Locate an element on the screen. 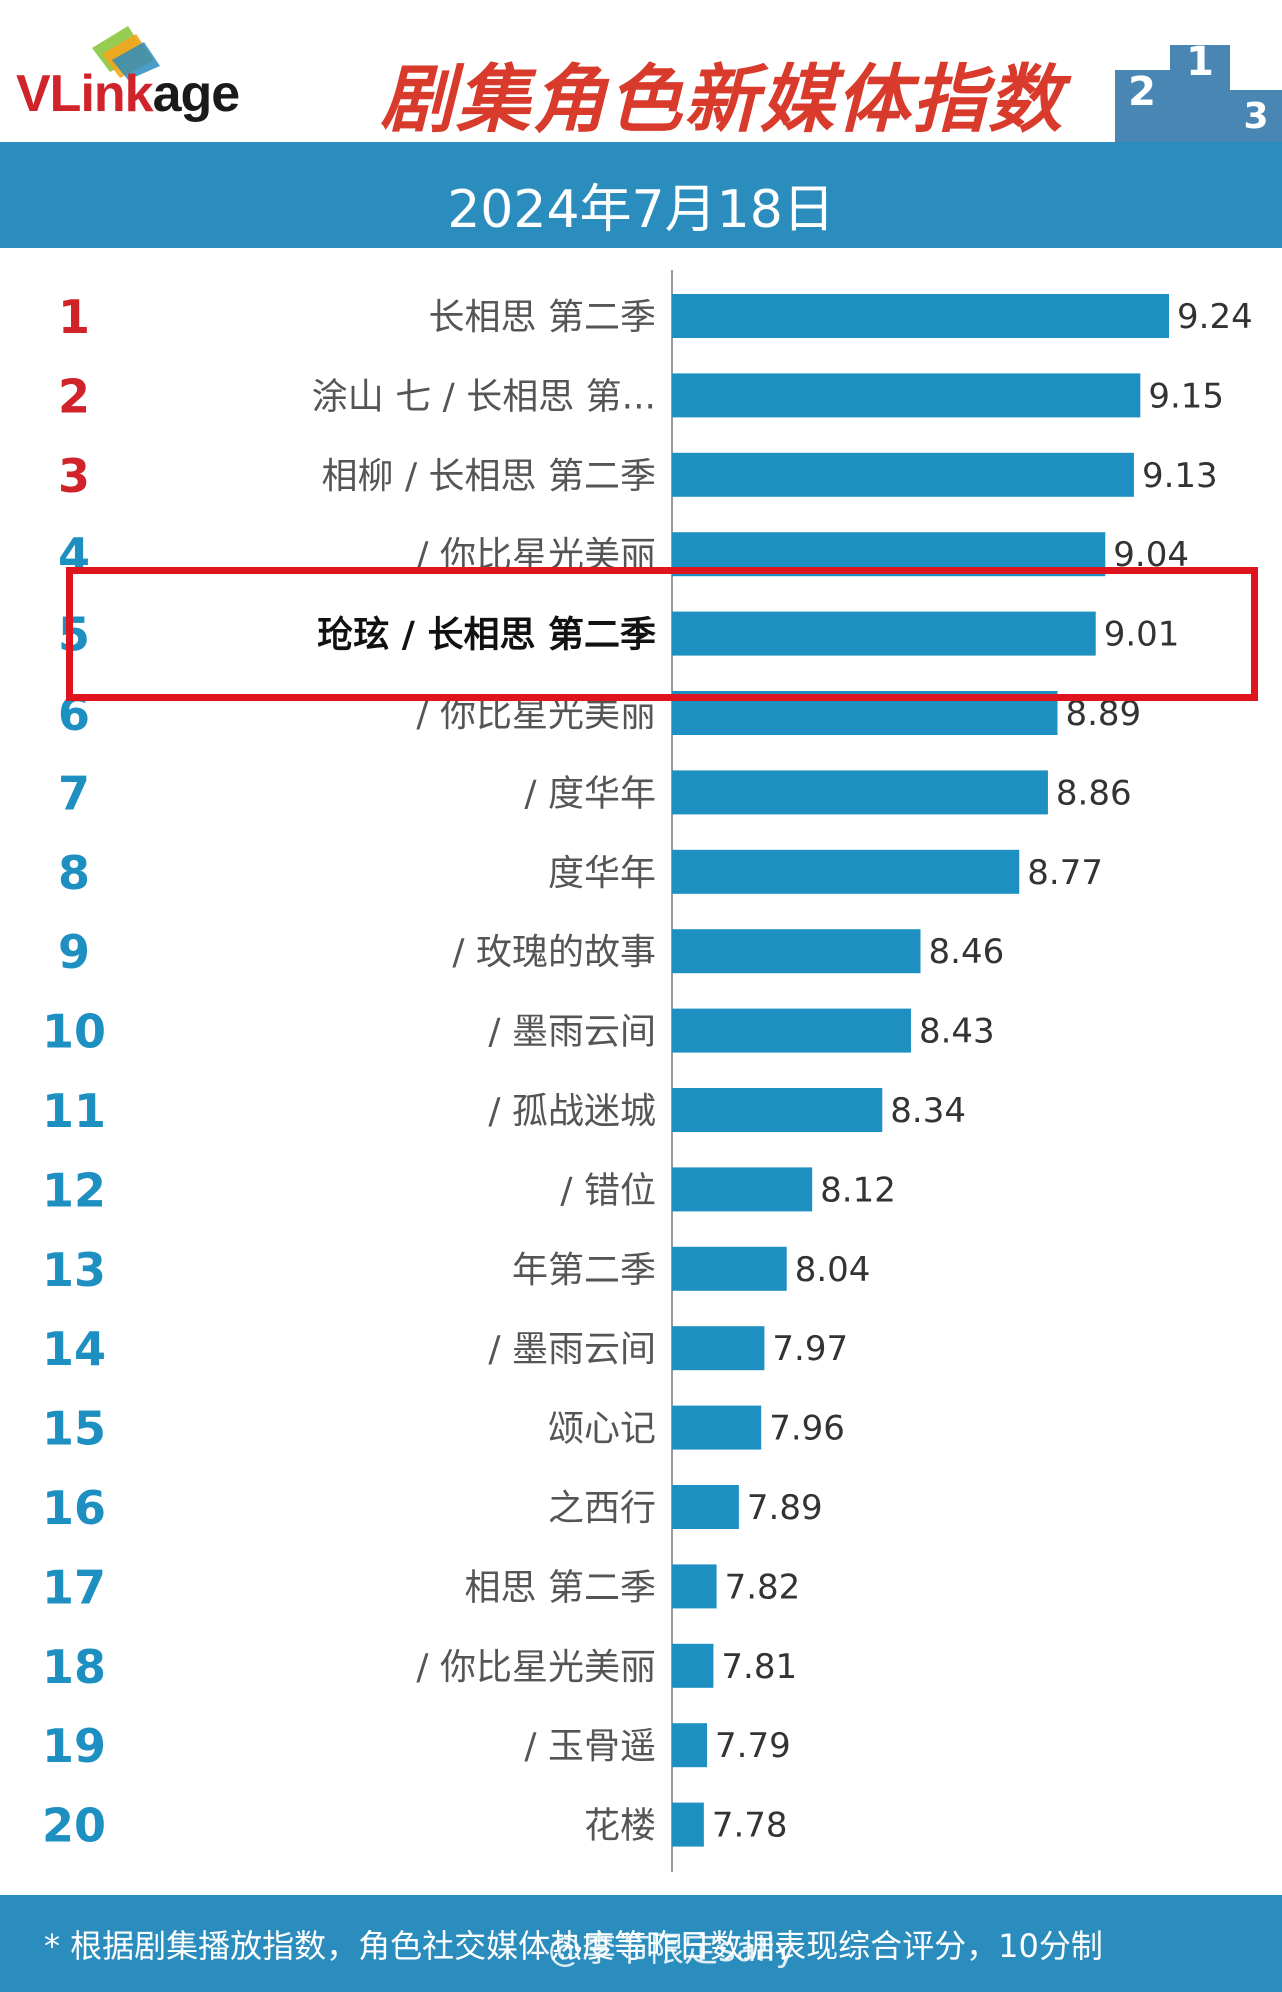 The width and height of the screenshot is (1282, 1992). value-label: 8.43 is located at coordinates (957, 1032).